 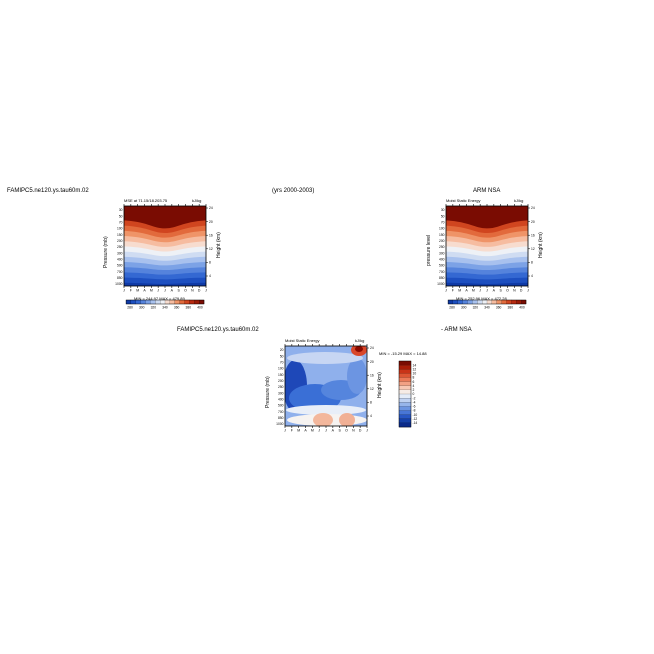 I want to click on model-y-tick-label: 50, so click(x=121, y=216).